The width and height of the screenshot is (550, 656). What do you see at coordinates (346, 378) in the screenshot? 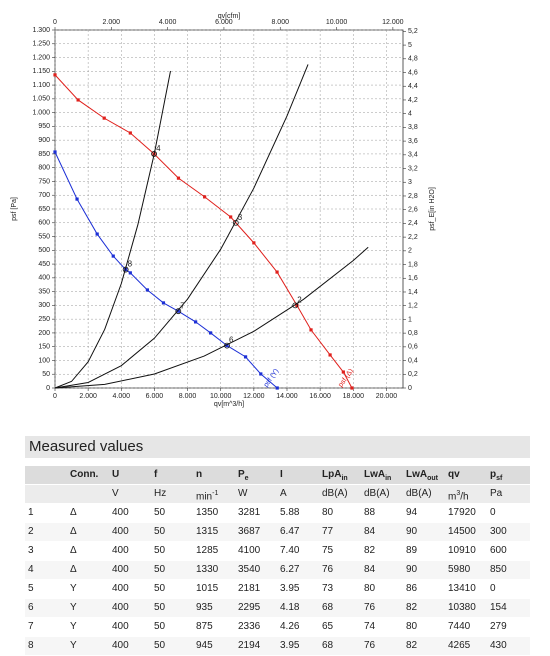
I see `curve-label: psf (Δ)` at bounding box center [346, 378].